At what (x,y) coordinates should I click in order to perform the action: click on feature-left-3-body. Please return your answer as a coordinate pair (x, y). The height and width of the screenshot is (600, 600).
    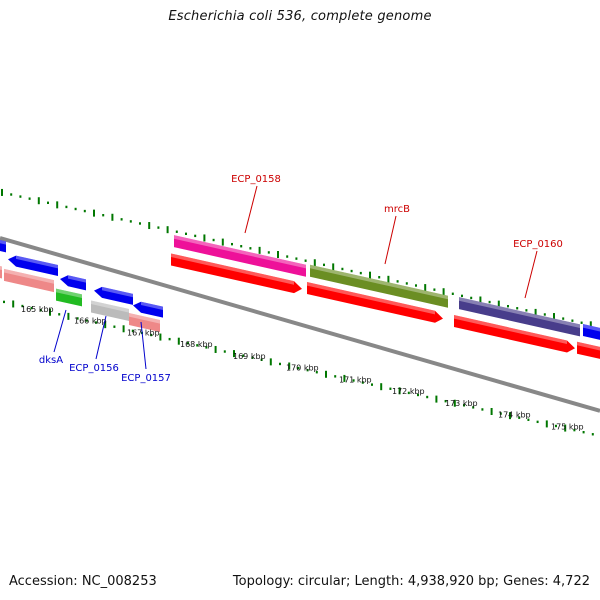
    Looking at the image, I should click on (73, 283).